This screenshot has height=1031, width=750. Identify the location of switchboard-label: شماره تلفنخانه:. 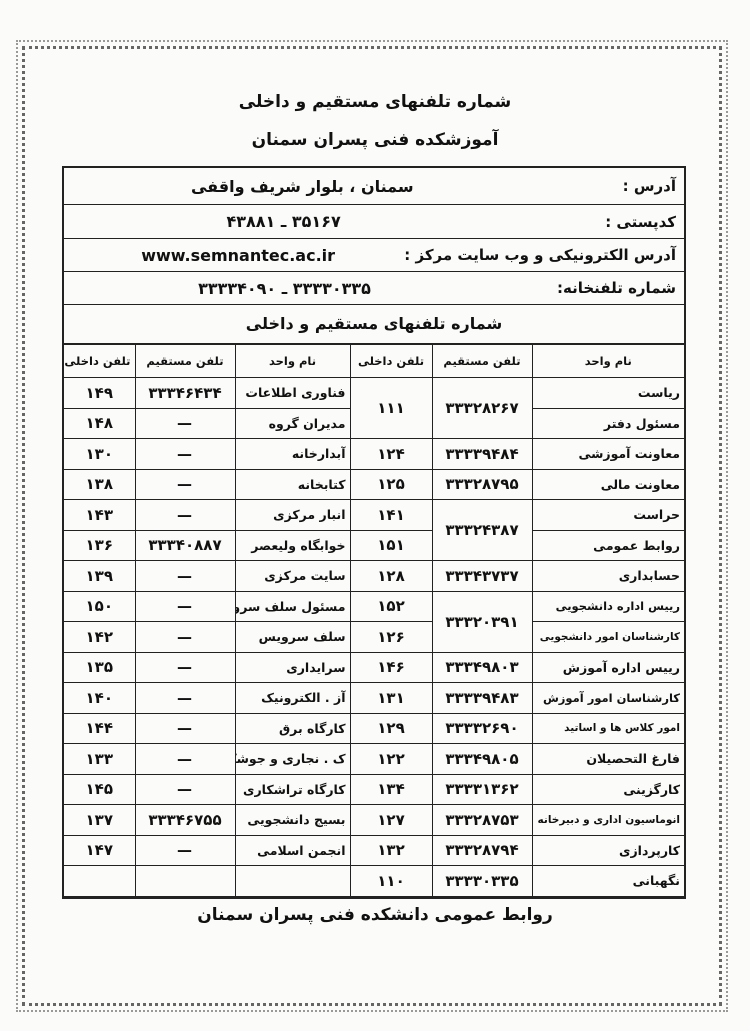
(616, 288).